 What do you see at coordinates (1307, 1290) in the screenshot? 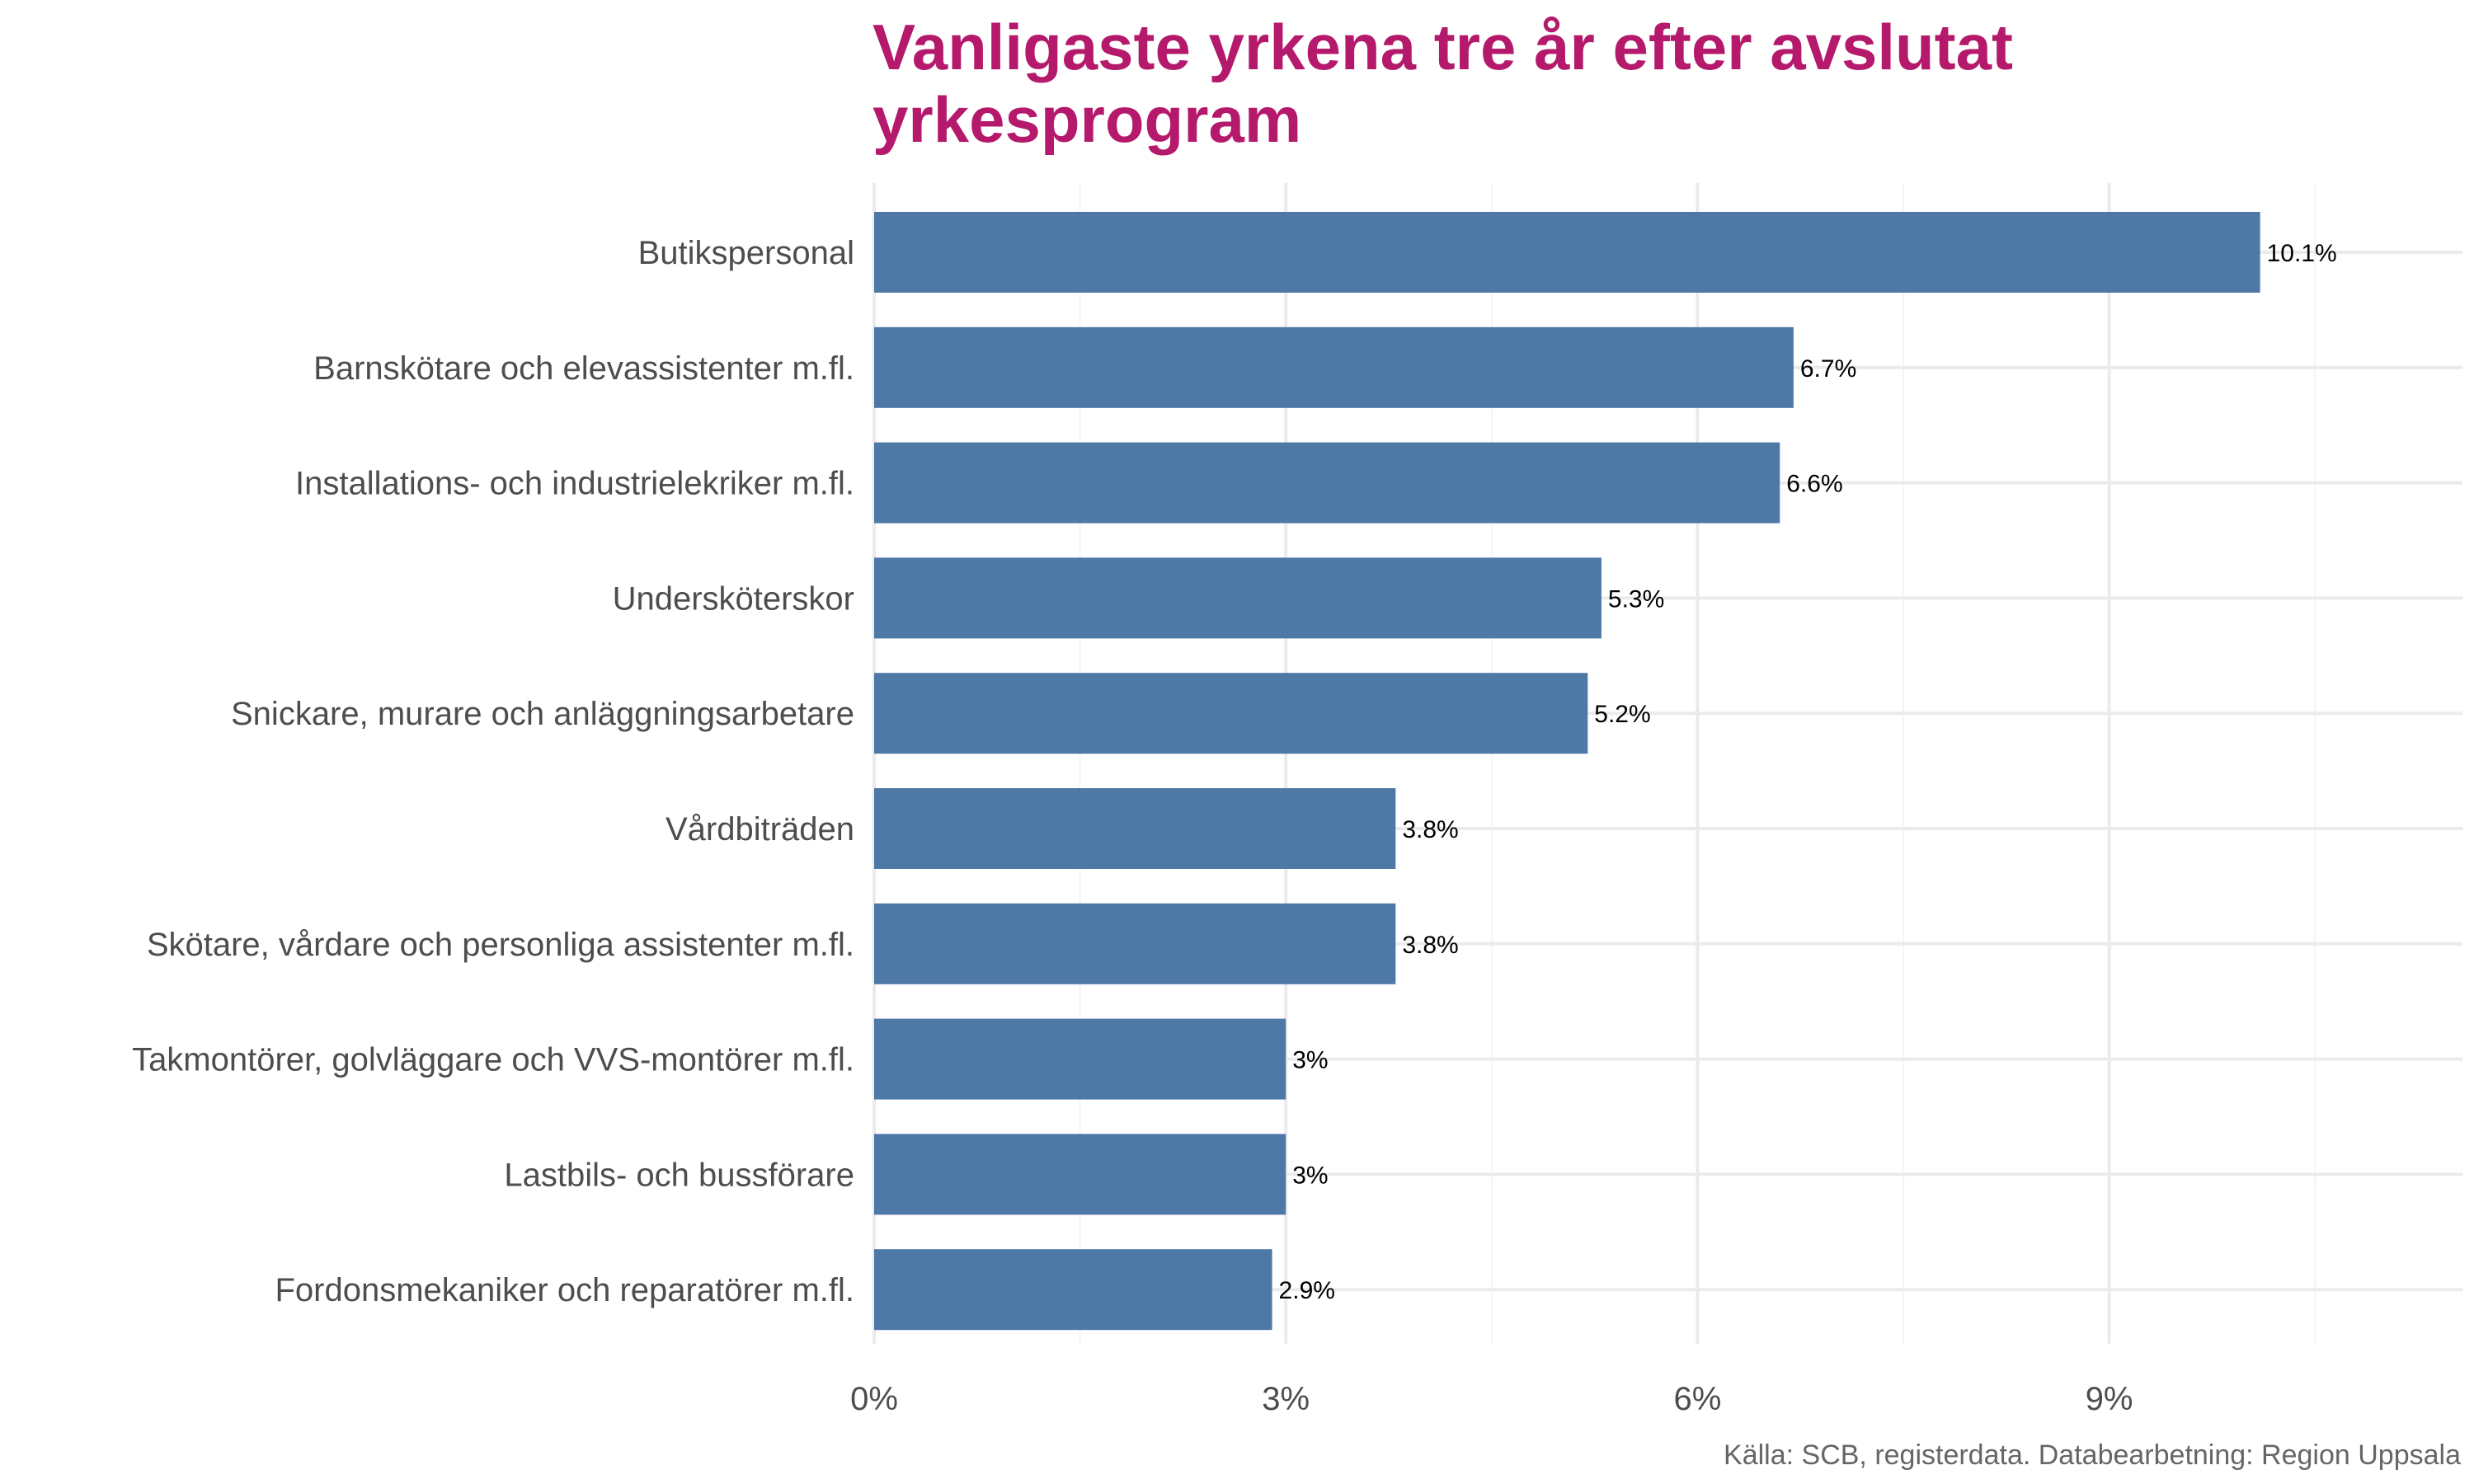
I see `data-label-9: 2.9%` at bounding box center [1307, 1290].